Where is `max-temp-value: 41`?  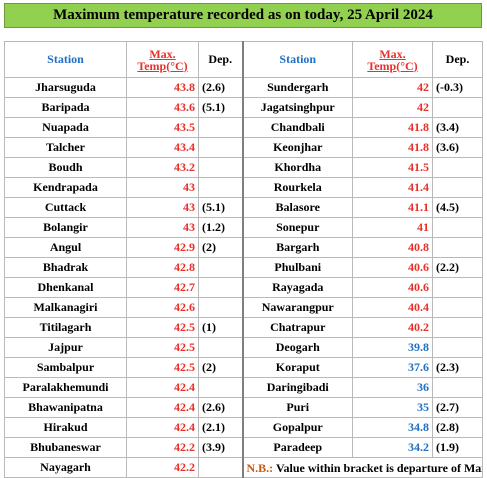
max-temp-value: 41 is located at coordinates (392, 227).